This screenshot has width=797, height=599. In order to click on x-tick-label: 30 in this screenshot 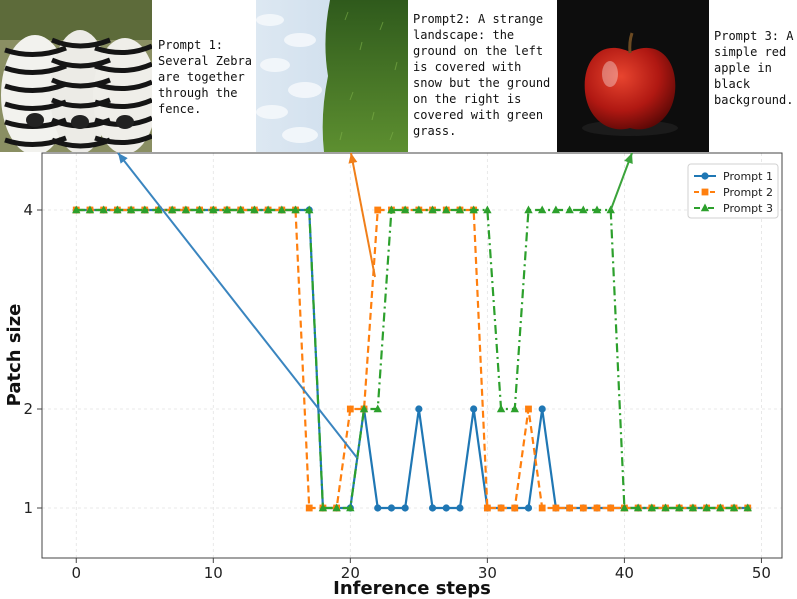, I will do `click(487, 573)`.